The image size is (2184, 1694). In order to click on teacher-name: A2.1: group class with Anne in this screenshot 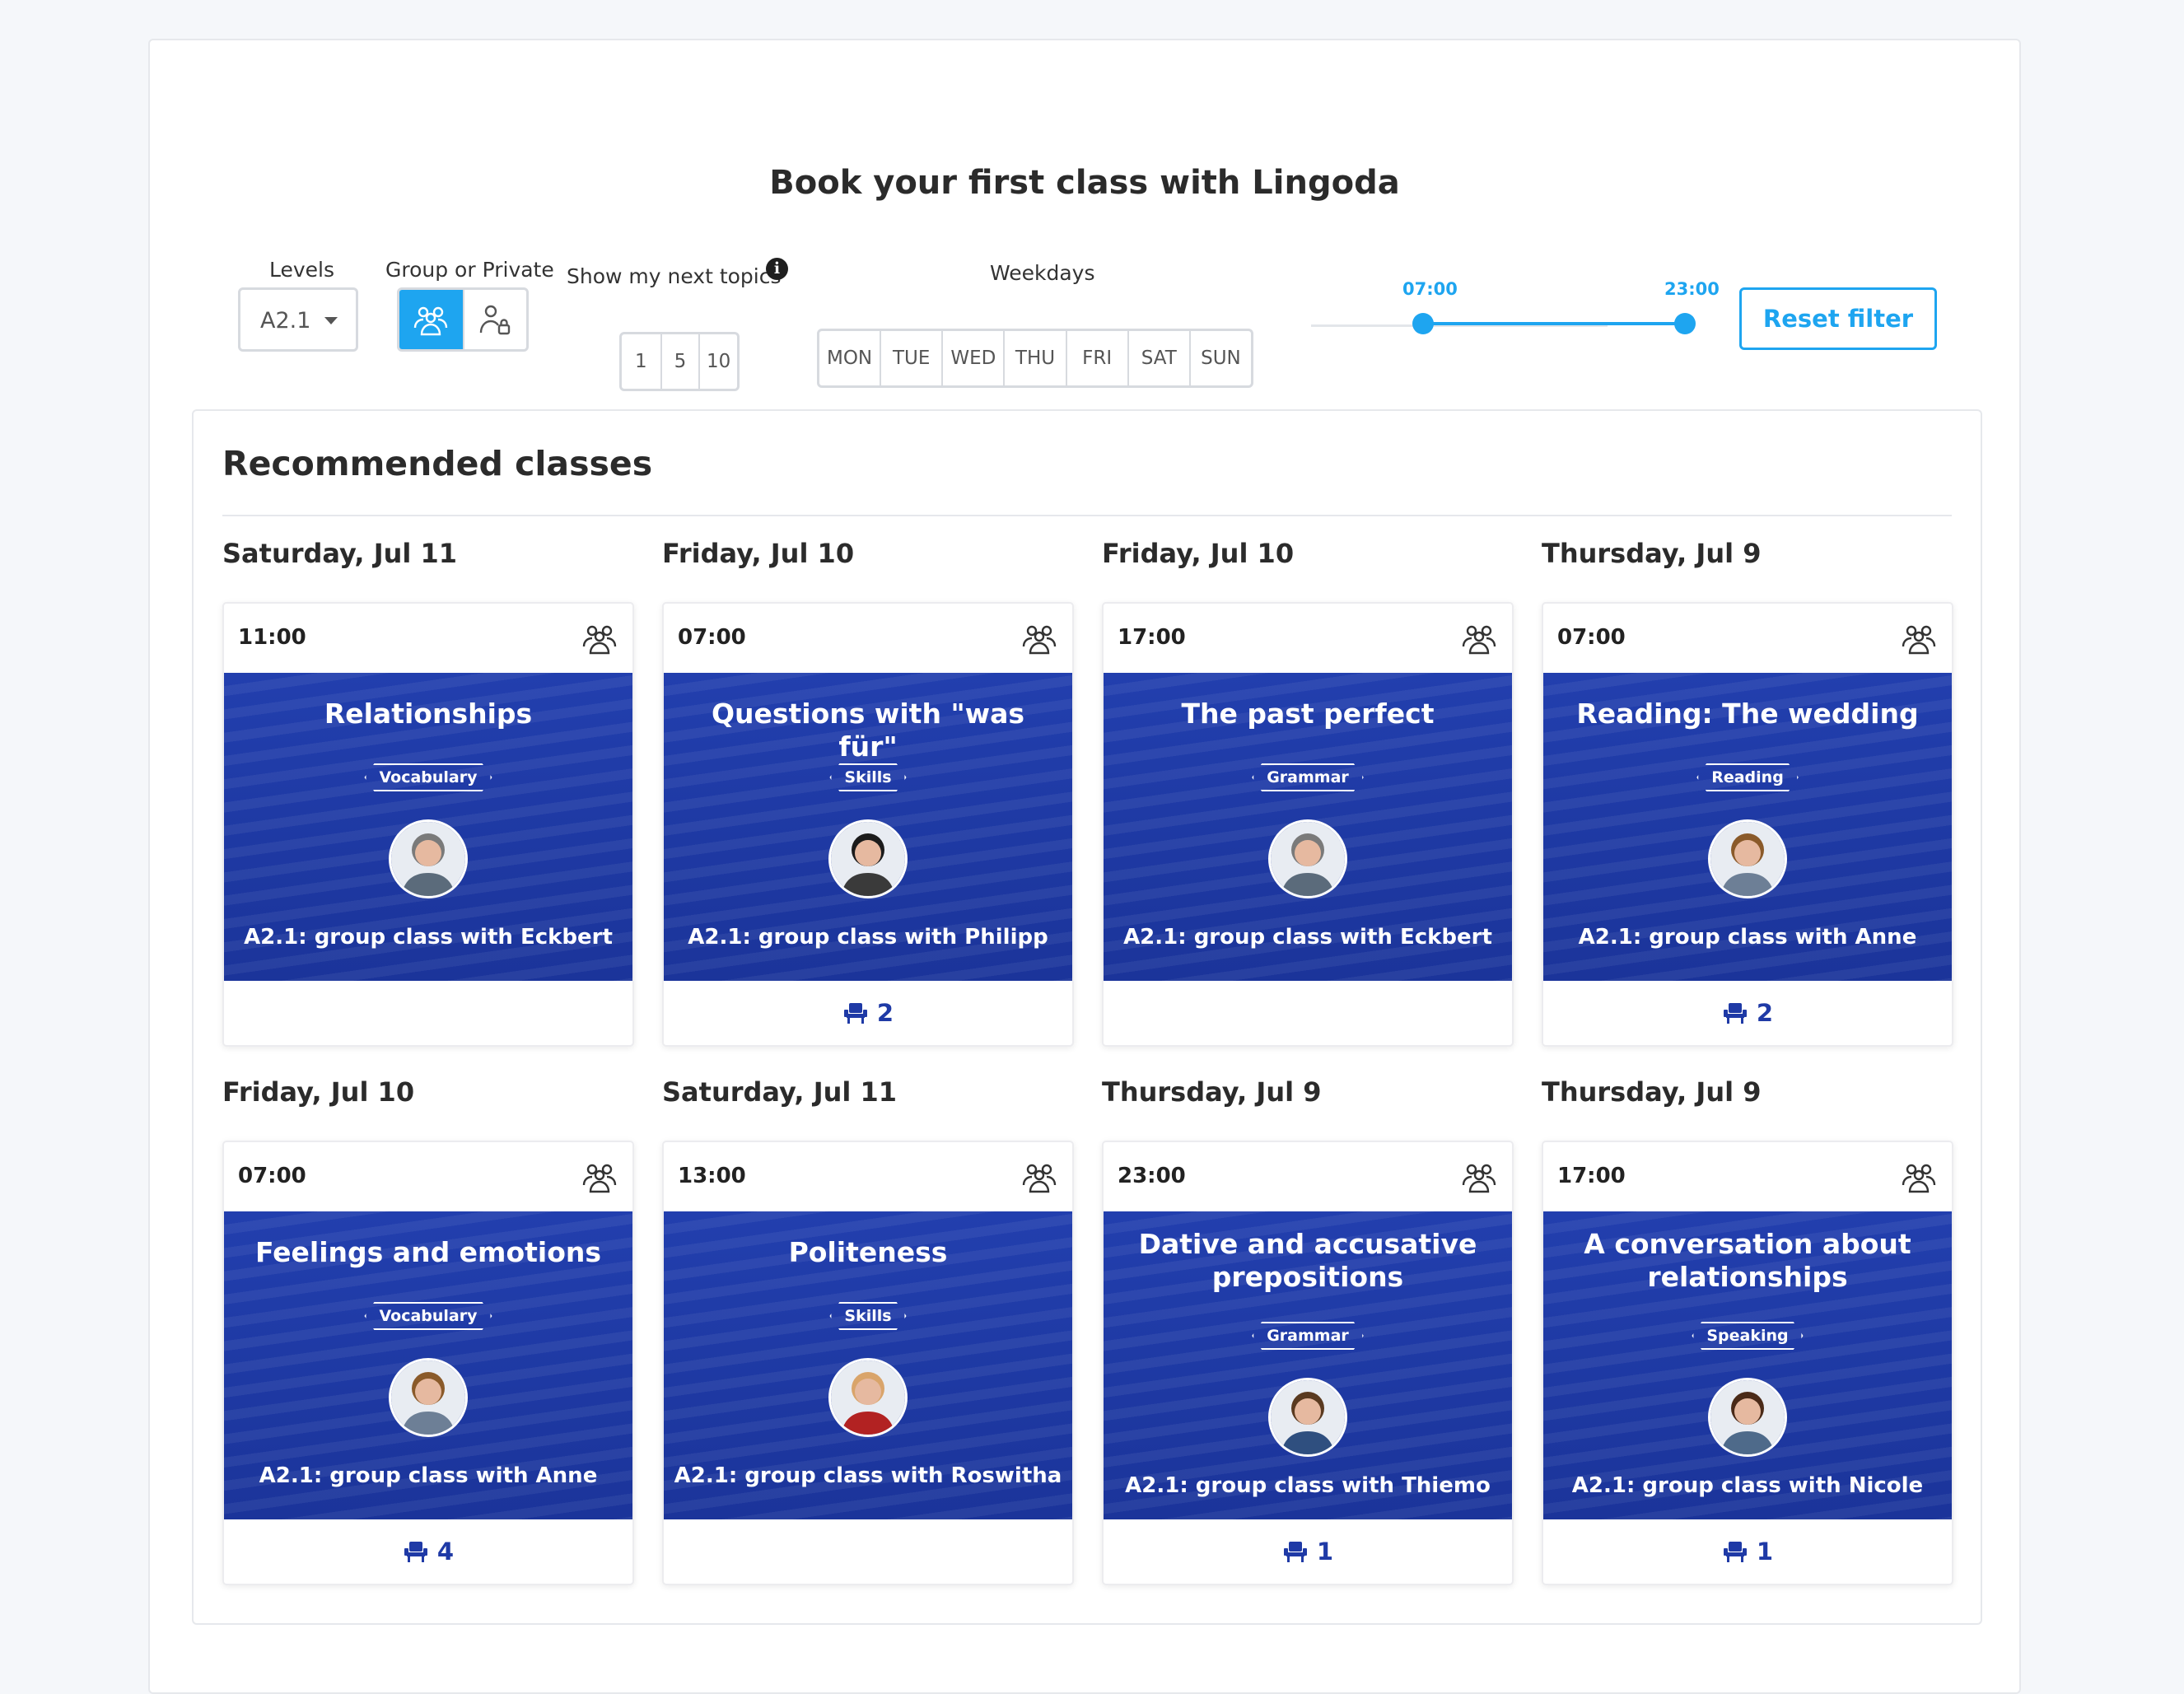, I will do `click(428, 1475)`.